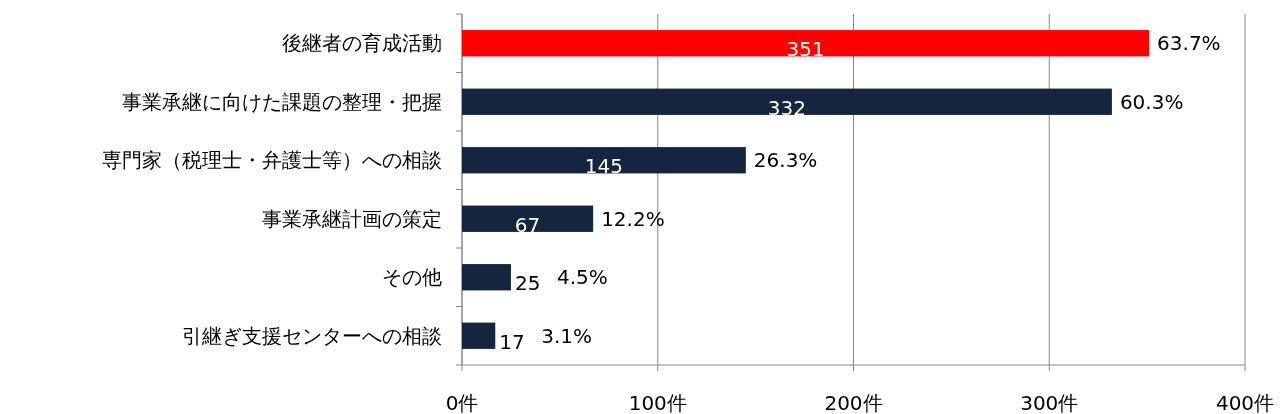 The width and height of the screenshot is (1284, 414). What do you see at coordinates (362, 43) in the screenshot?
I see `y-tick-label: 後継者の育成活動` at bounding box center [362, 43].